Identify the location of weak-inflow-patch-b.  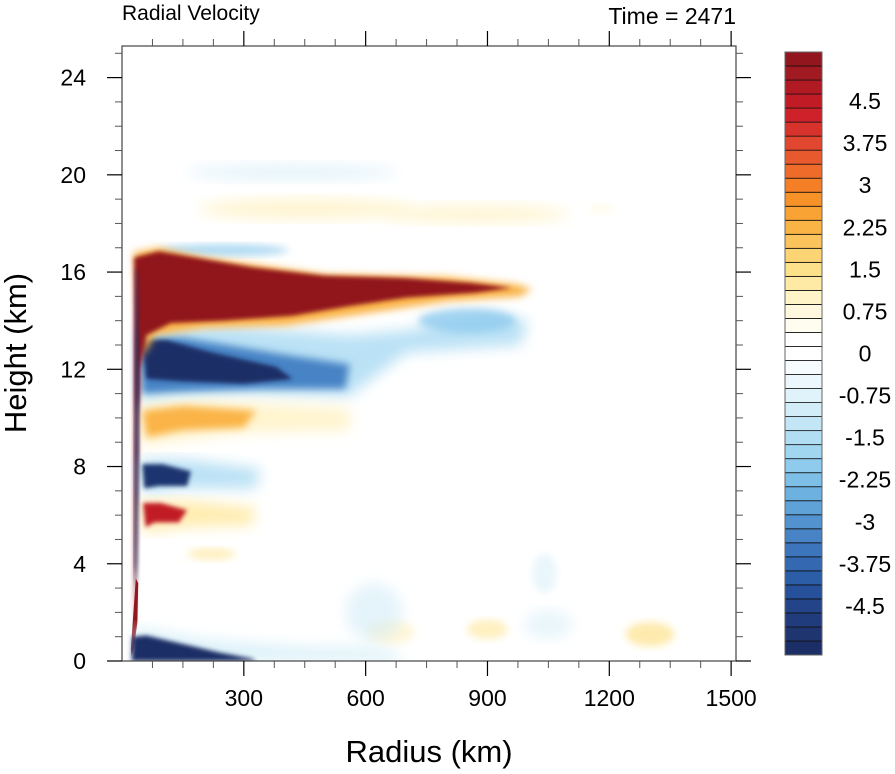
(548, 624).